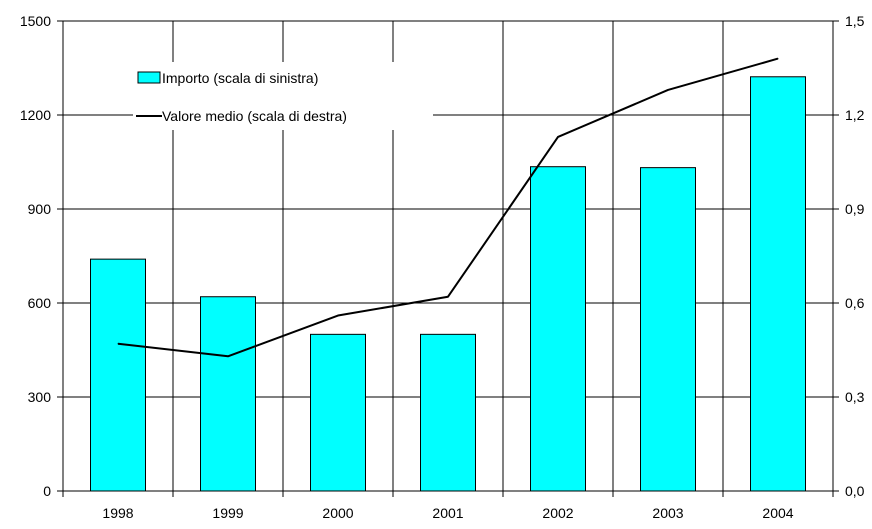 Image resolution: width=872 pixels, height=529 pixels. What do you see at coordinates (855, 303) in the screenshot?
I see `right-tick-label: 0,6` at bounding box center [855, 303].